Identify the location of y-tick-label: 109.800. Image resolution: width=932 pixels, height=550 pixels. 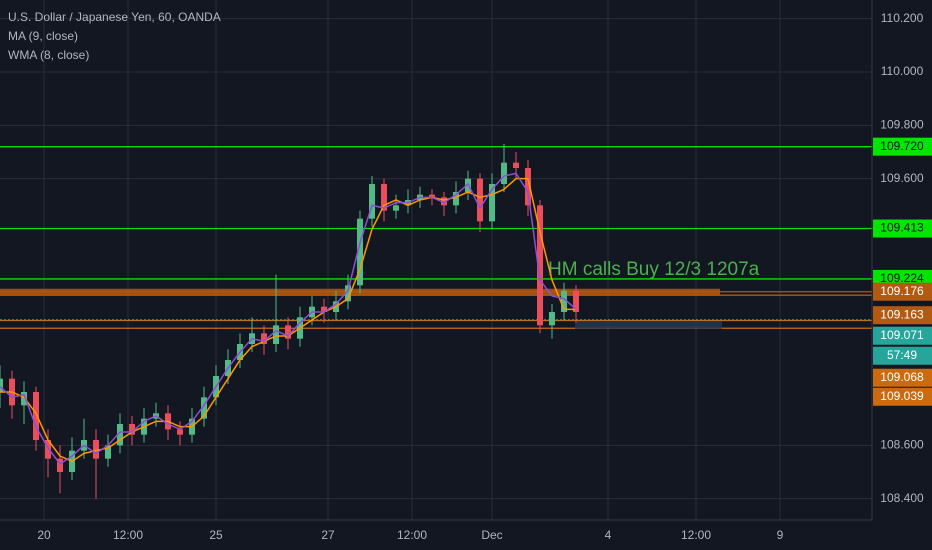
(902, 125).